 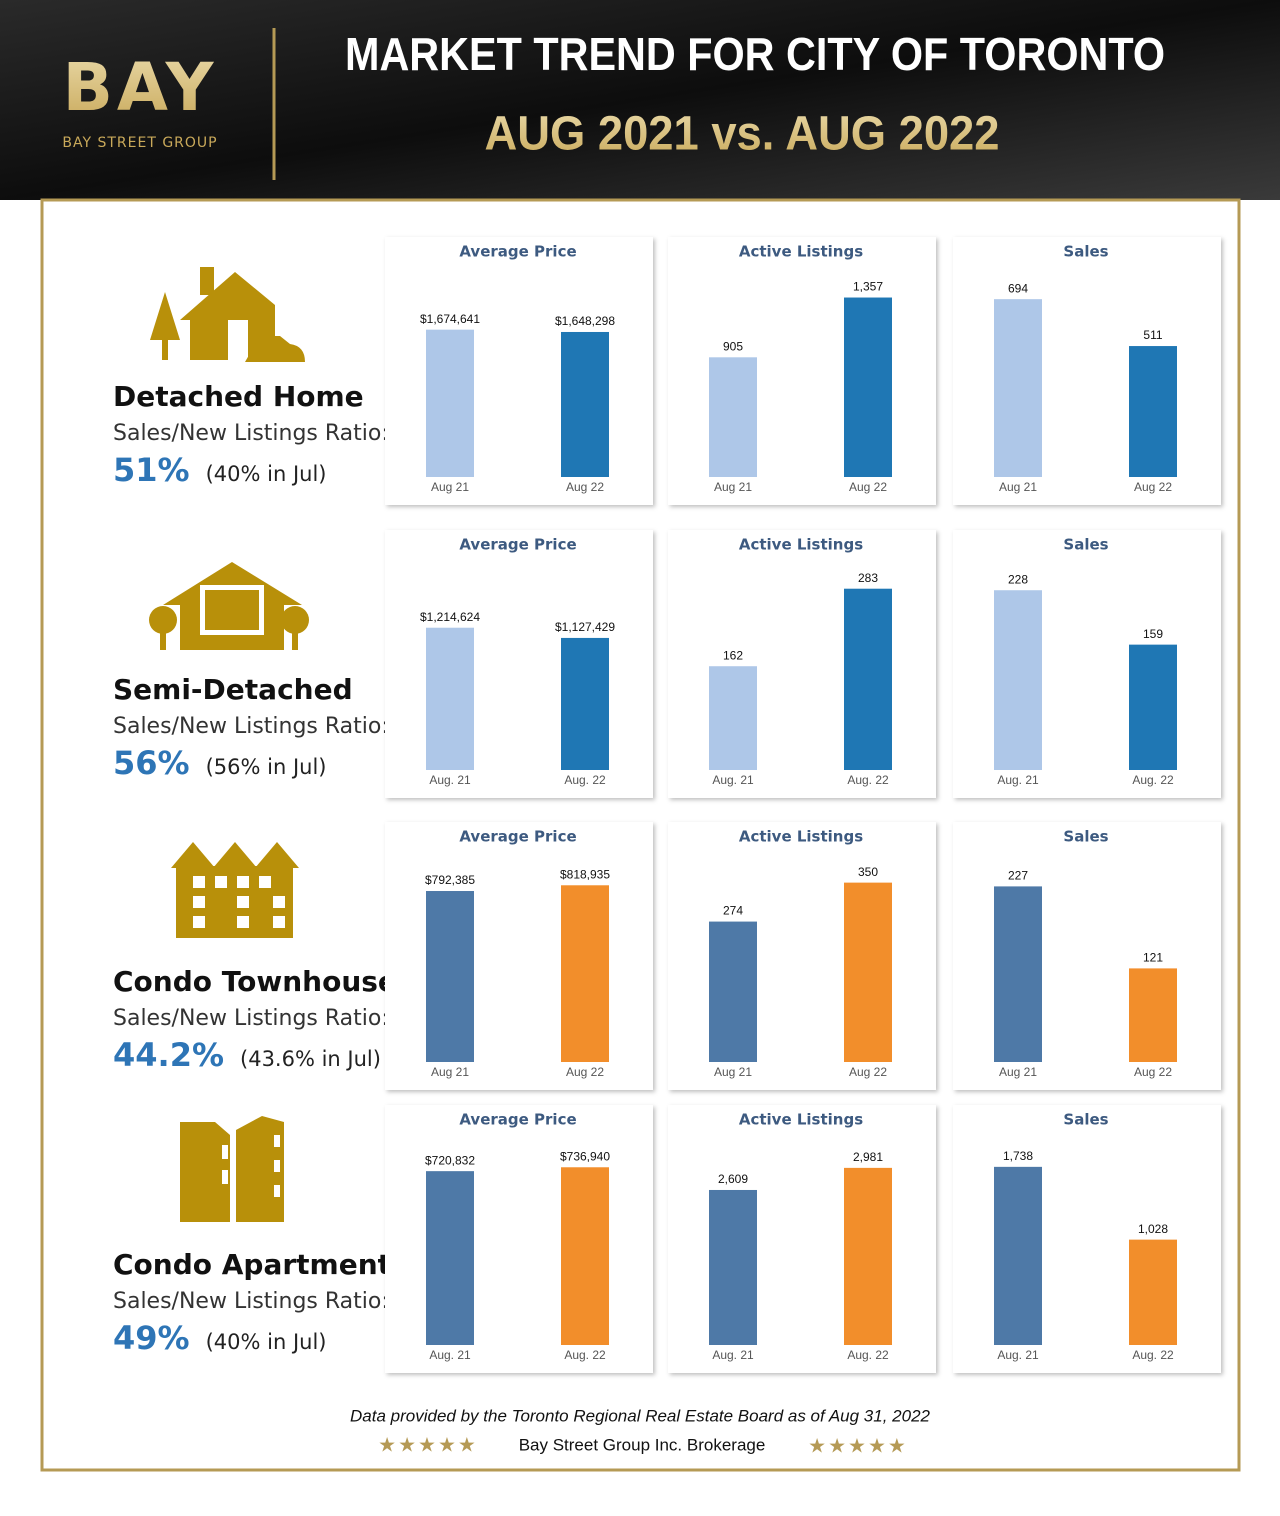 I want to click on logo-sub: BAY STREET GROUP, so click(x=139, y=143).